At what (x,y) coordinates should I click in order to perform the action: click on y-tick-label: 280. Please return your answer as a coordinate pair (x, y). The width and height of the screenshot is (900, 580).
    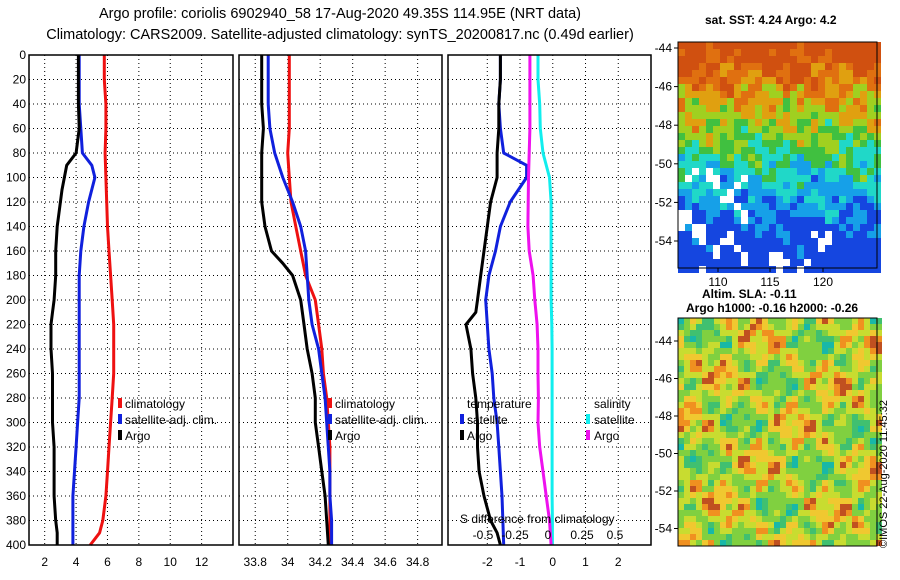
    Looking at the image, I should click on (16, 398).